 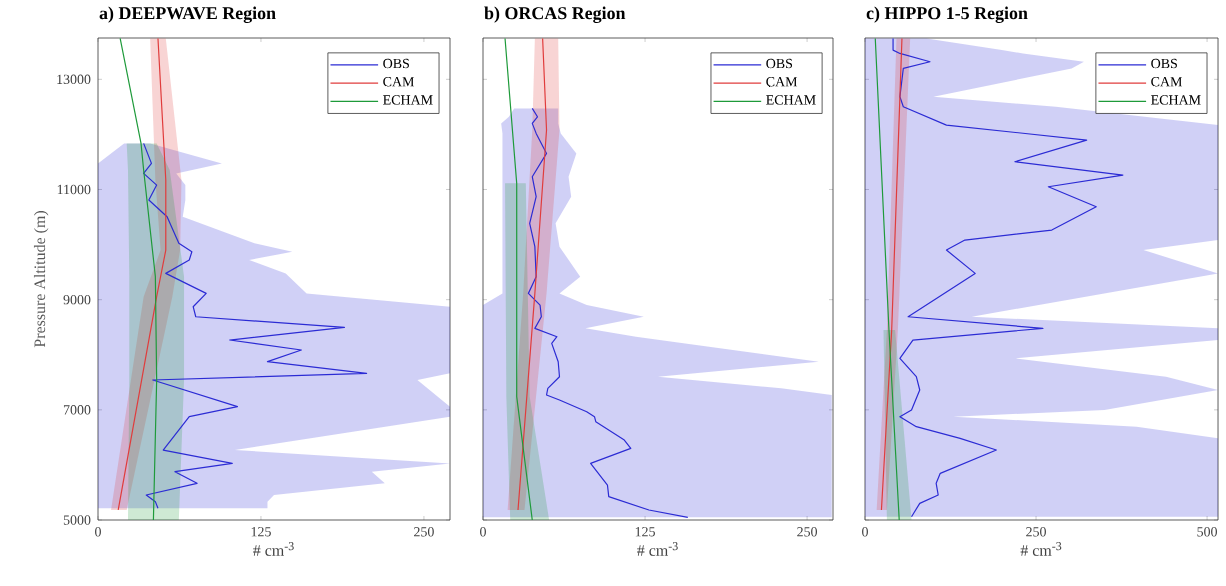 I want to click on y-tick-label: 11000, so click(x=74, y=189).